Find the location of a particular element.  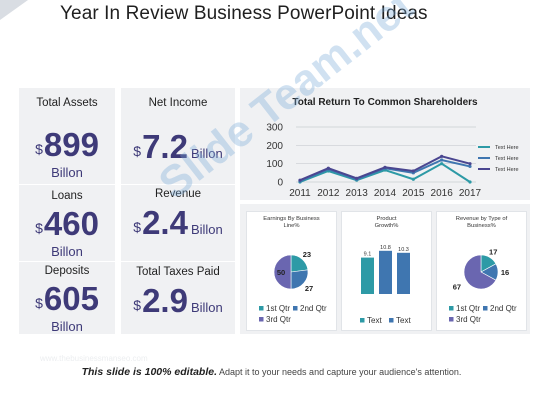

x-tick-label: 2016 is located at coordinates (442, 193).